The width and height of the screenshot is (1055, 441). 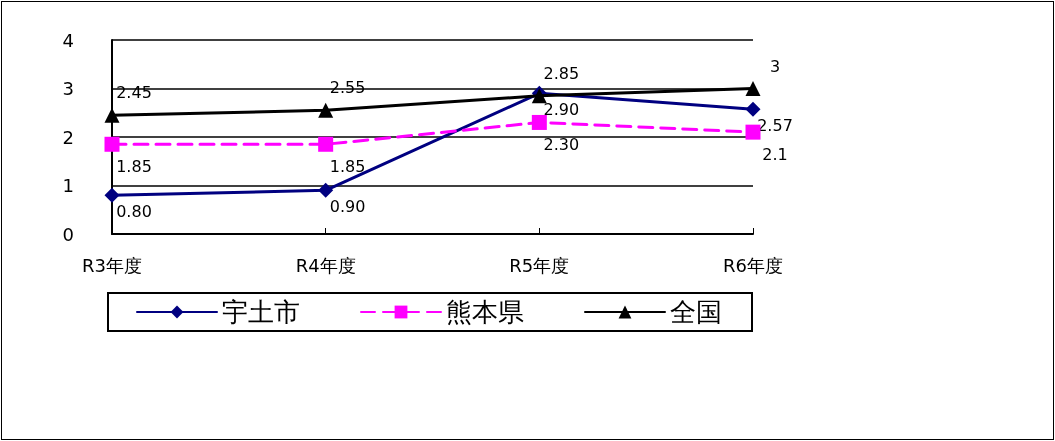 I want to click on data-label: 0.80, so click(x=134, y=212).